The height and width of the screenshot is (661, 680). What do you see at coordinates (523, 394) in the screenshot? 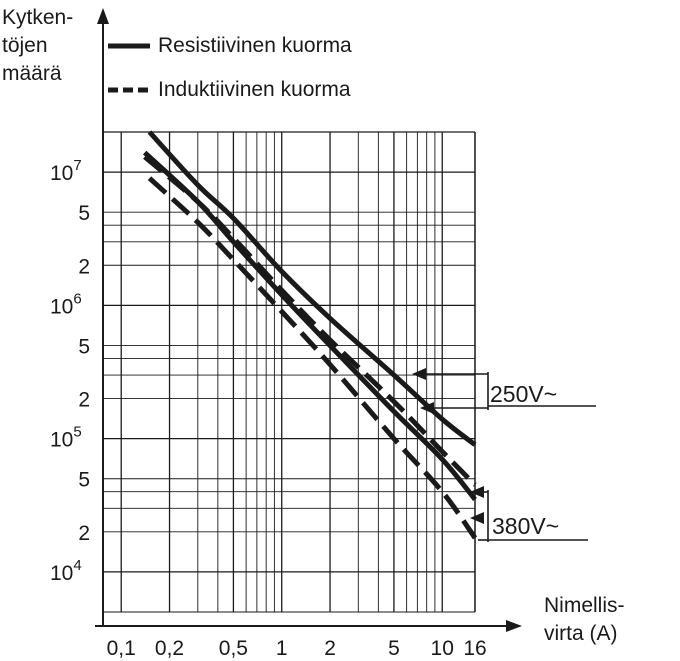
I see `voltage-label: 250V~` at bounding box center [523, 394].